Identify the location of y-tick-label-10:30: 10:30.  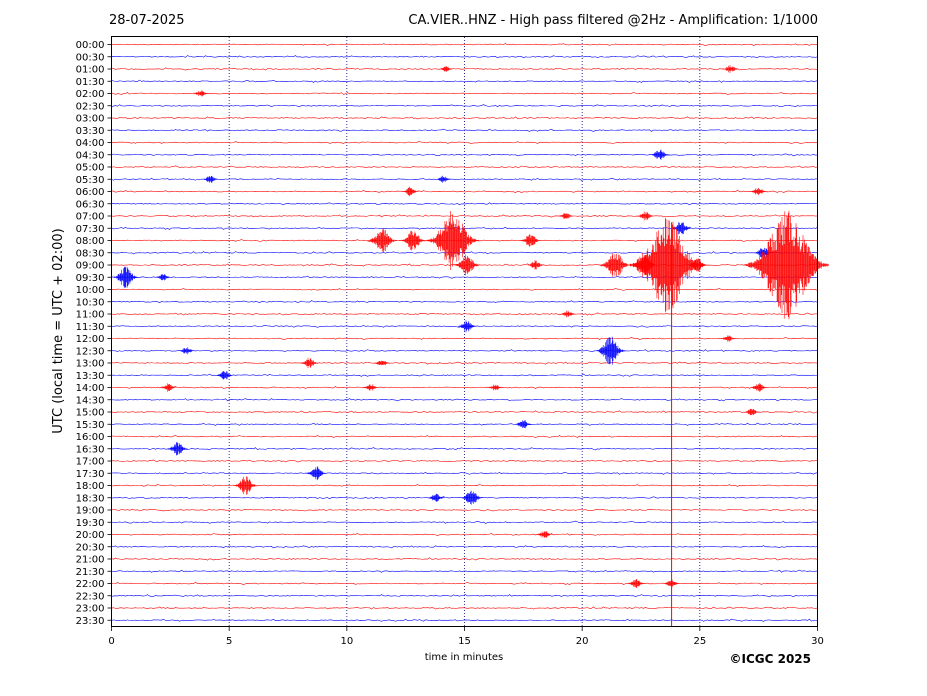
(90, 302).